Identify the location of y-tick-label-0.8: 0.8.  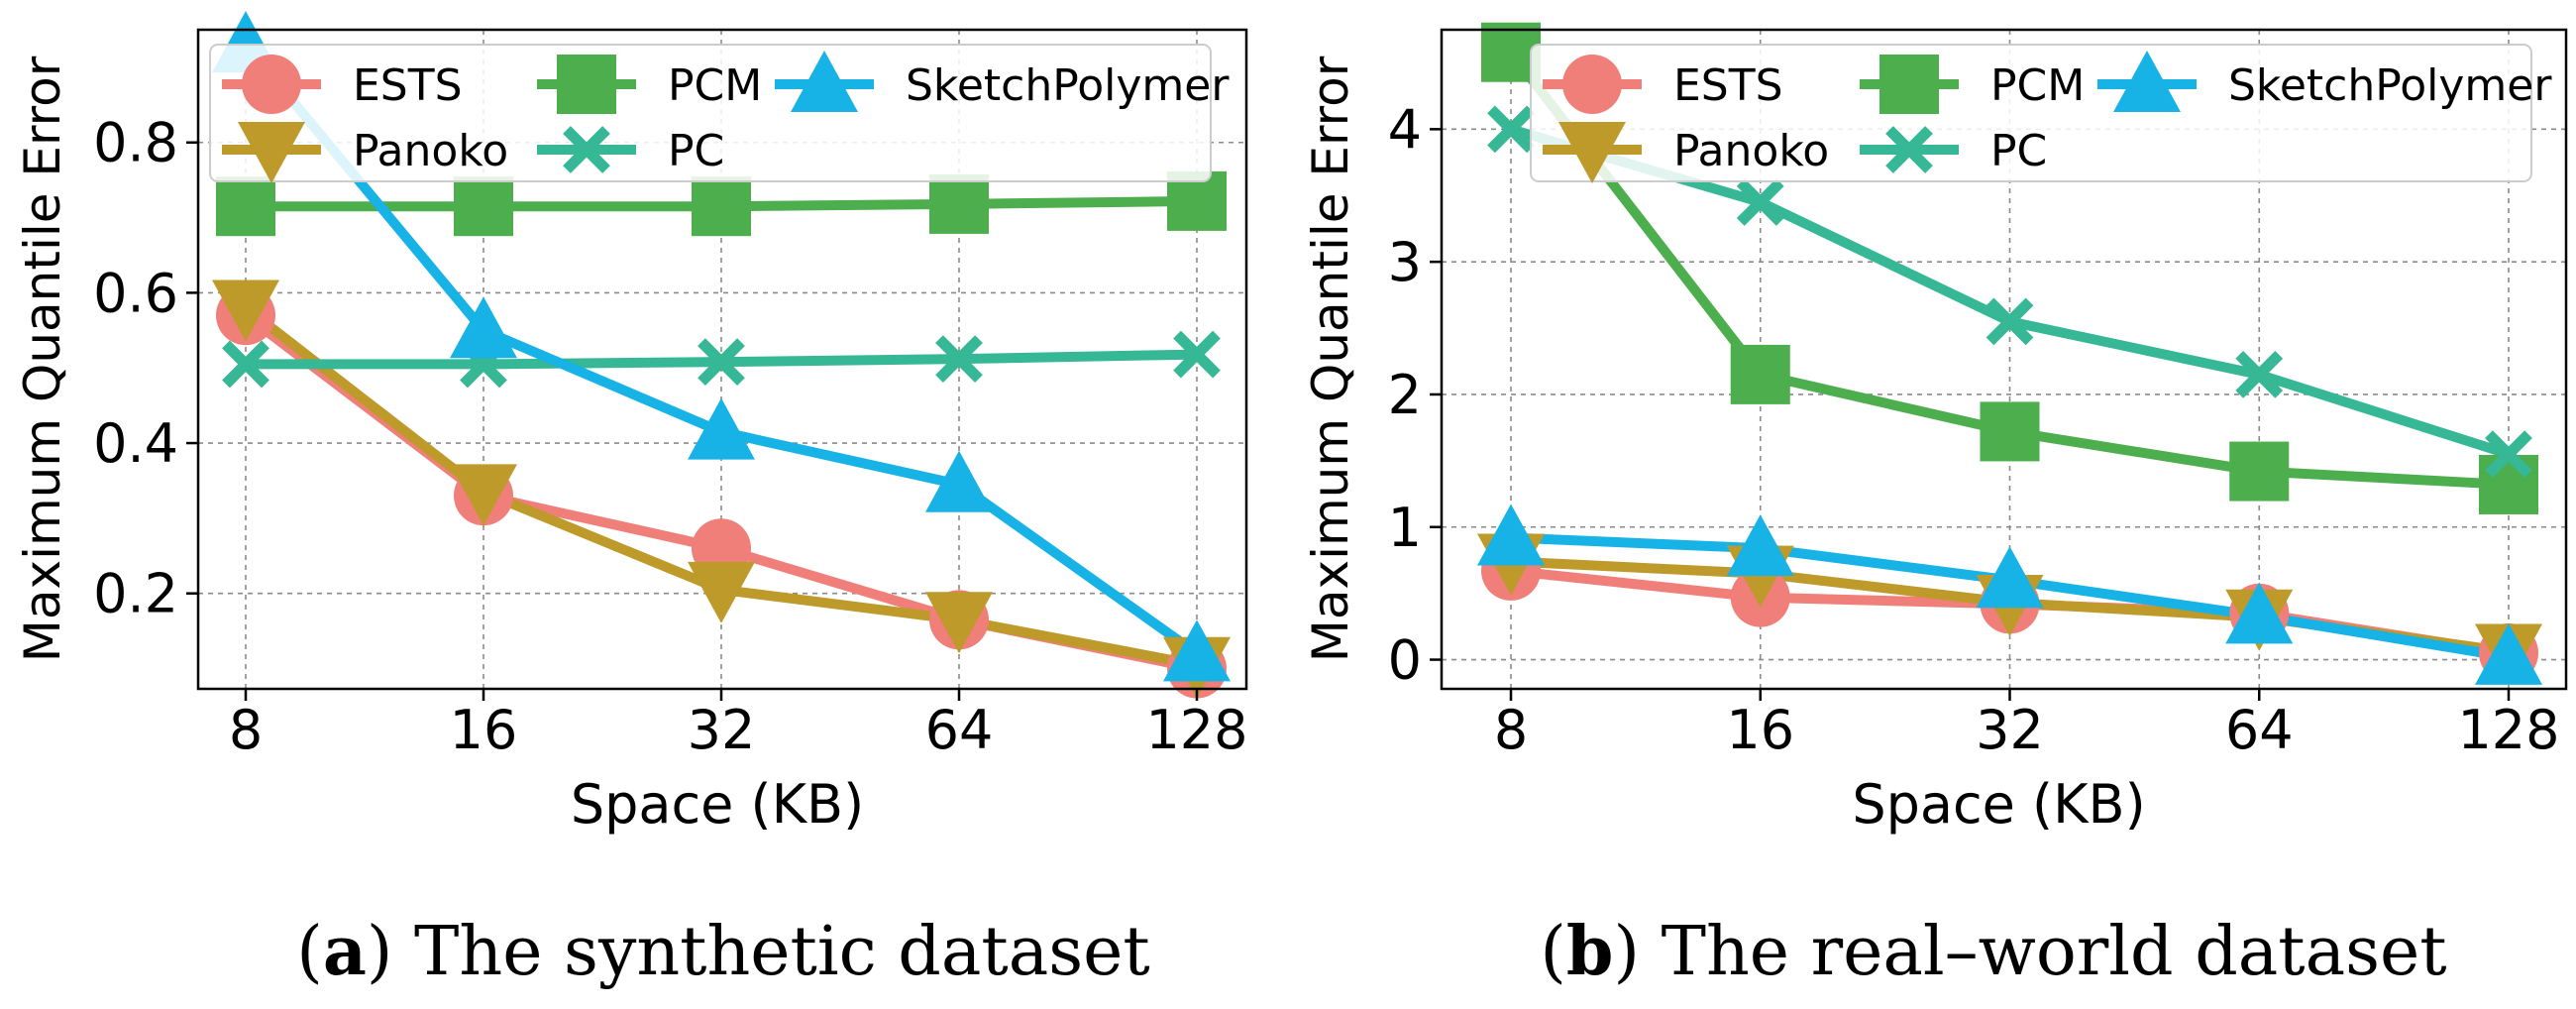
(135, 143).